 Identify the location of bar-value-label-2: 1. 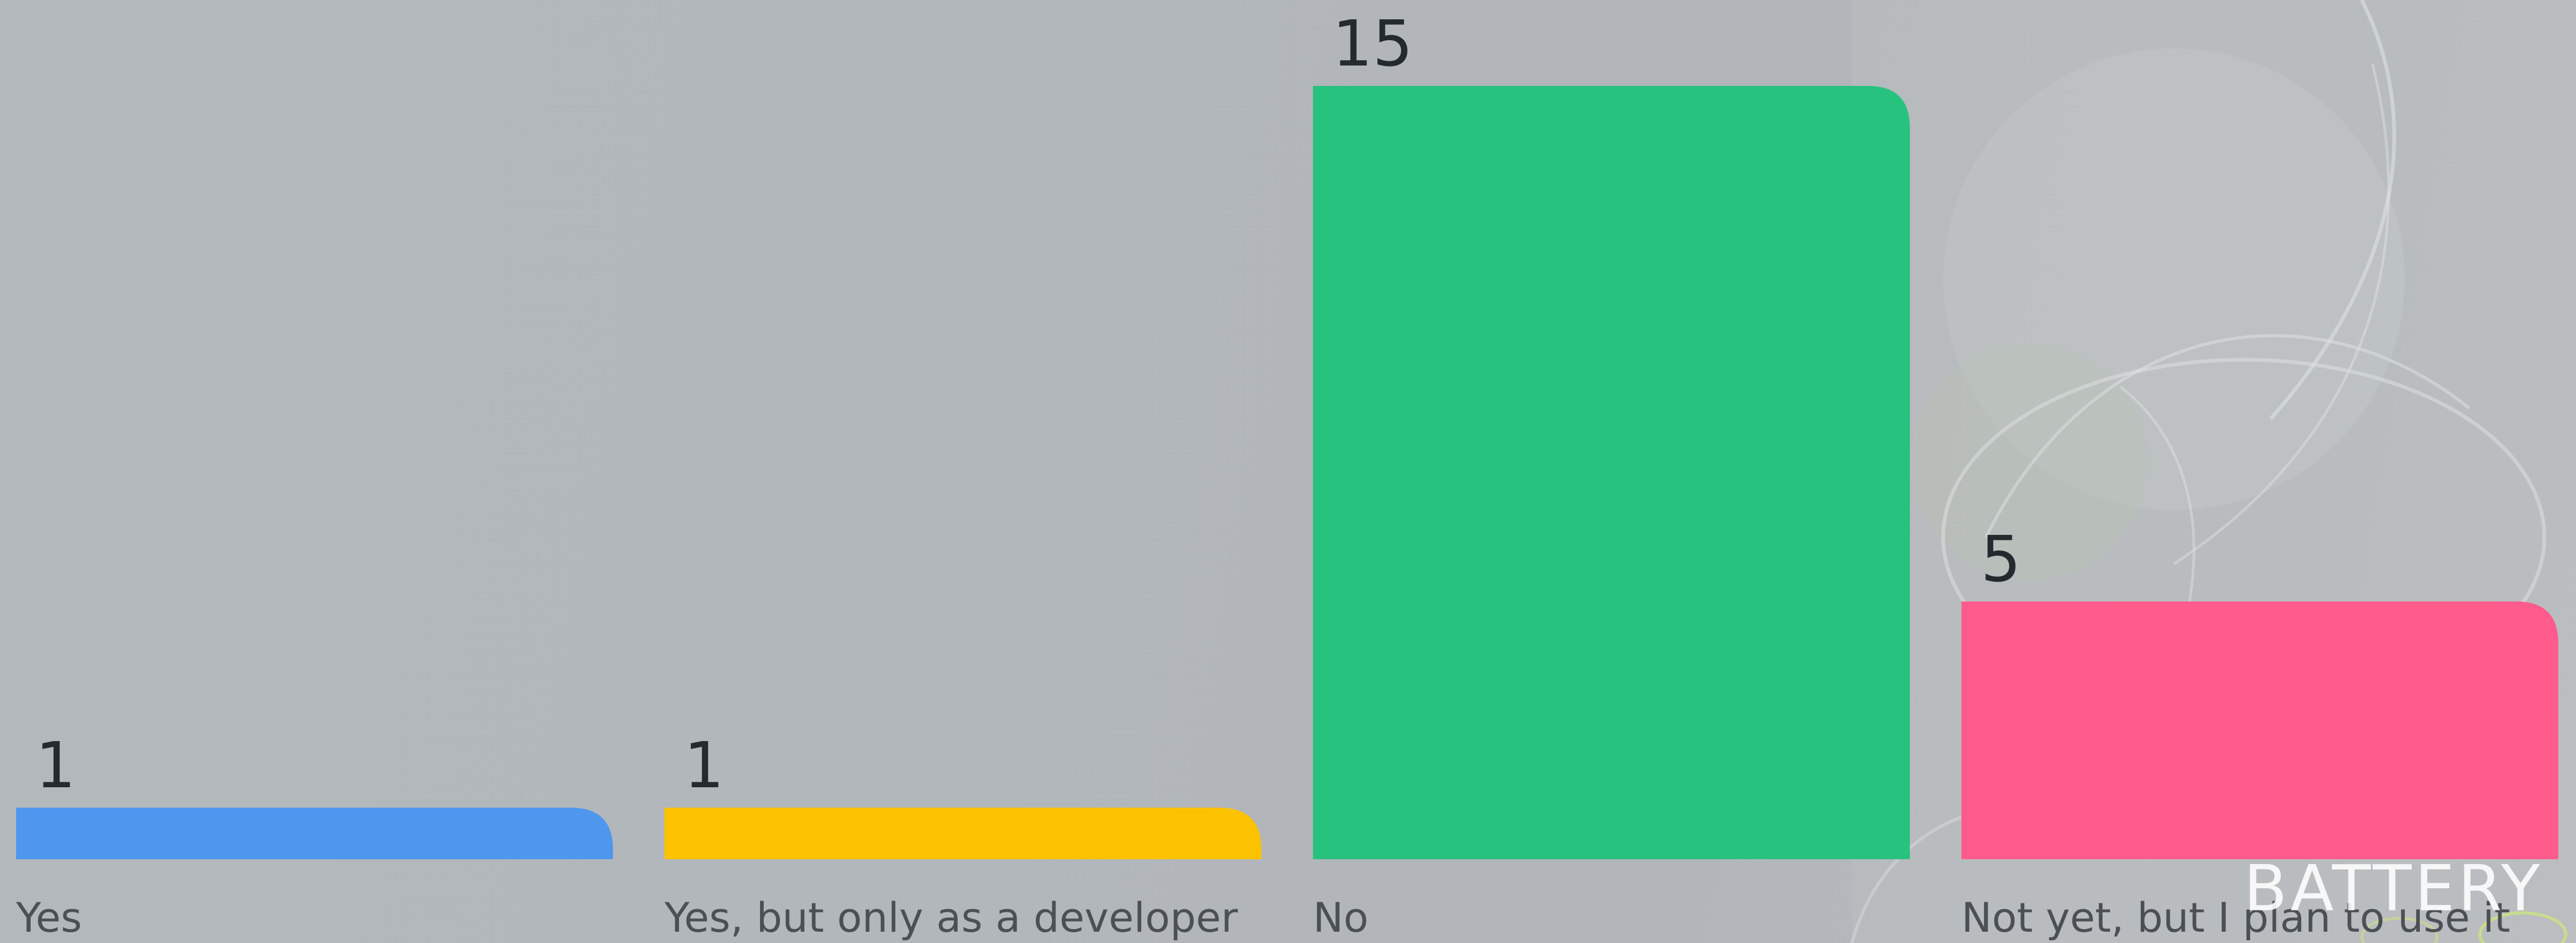
(704, 765).